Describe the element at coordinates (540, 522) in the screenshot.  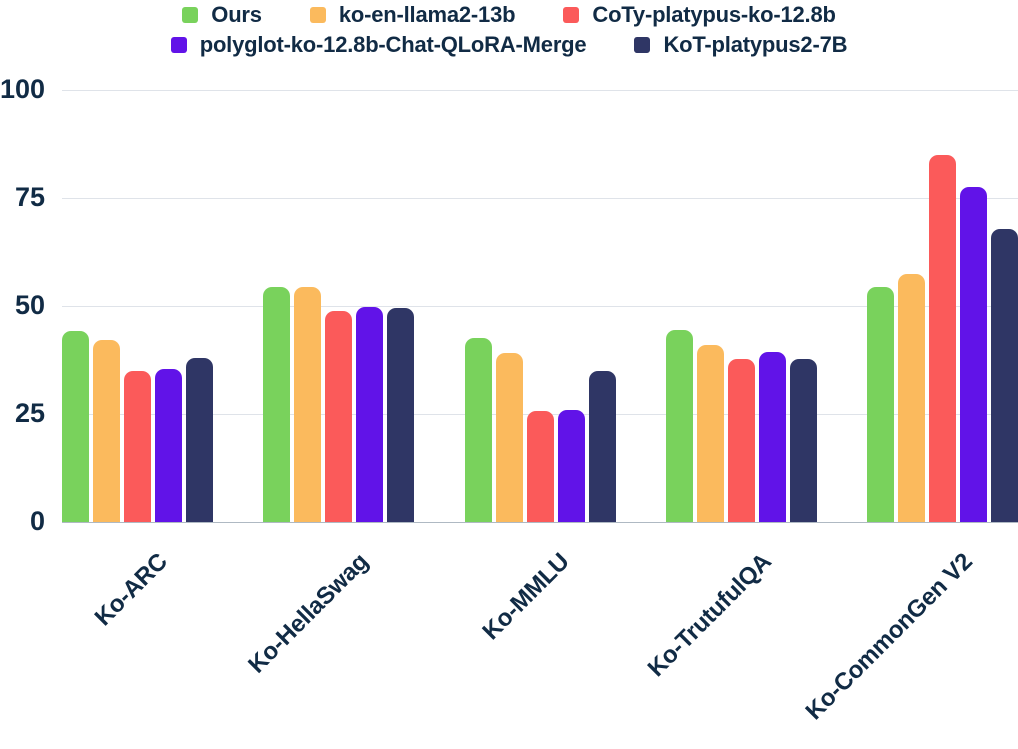
I see `x-axis-baseline` at that location.